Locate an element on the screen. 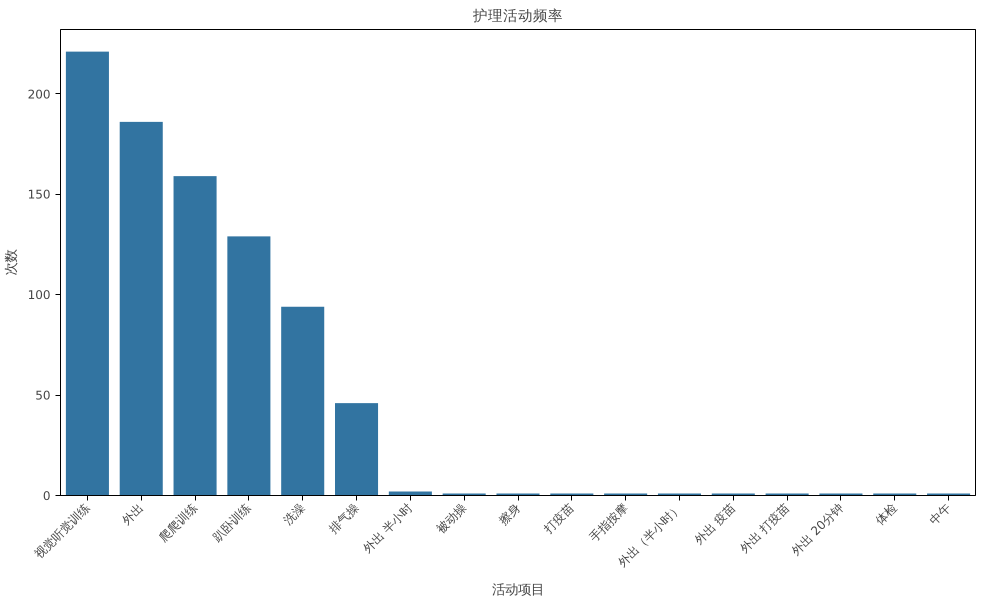  x-tick-label: 手指按摩 is located at coordinates (608, 522).